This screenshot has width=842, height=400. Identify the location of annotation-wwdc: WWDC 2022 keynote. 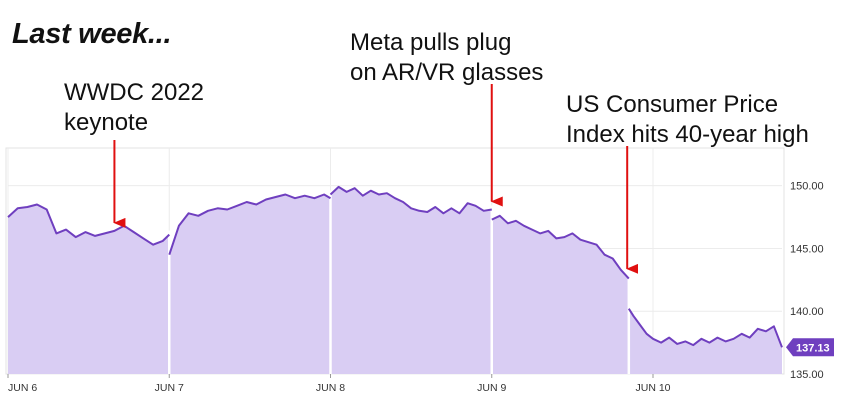
(134, 108).